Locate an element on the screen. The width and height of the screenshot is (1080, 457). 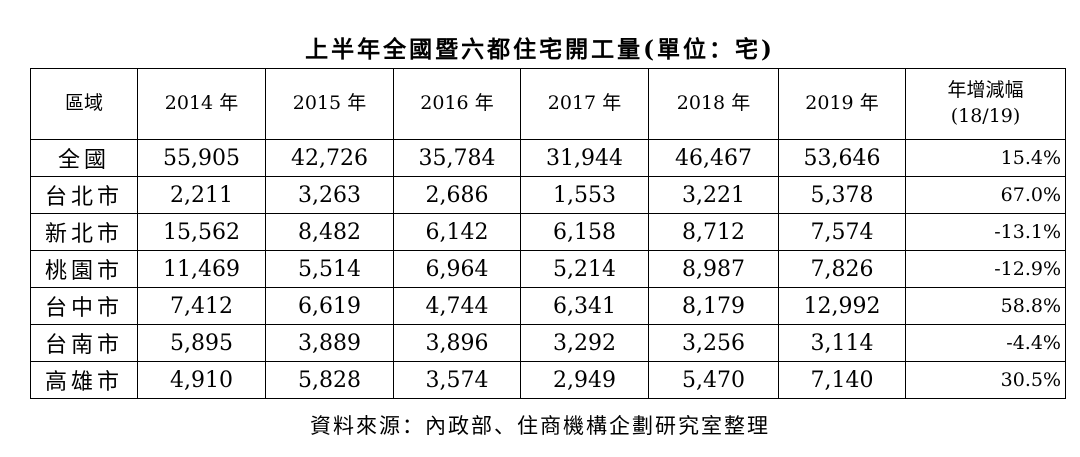
table-row: 台中市 7,412 6,619 4,744 6,341 8,179 12,992 58.8% is located at coordinates (548, 306).